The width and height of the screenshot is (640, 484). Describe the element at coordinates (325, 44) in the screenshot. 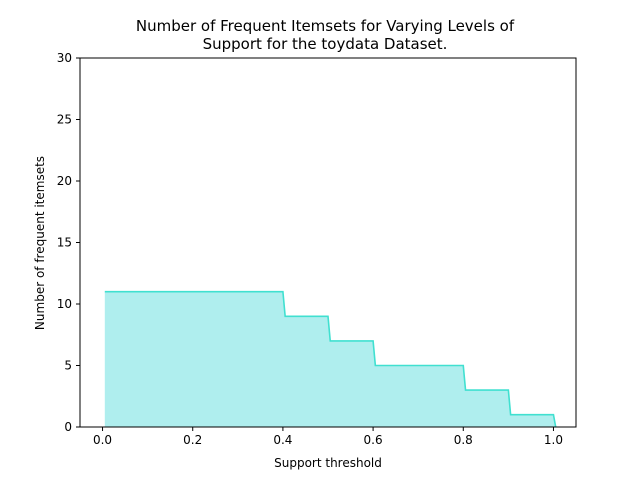

I see `chart-title-line-2: Support for the toydata Dataset.` at that location.